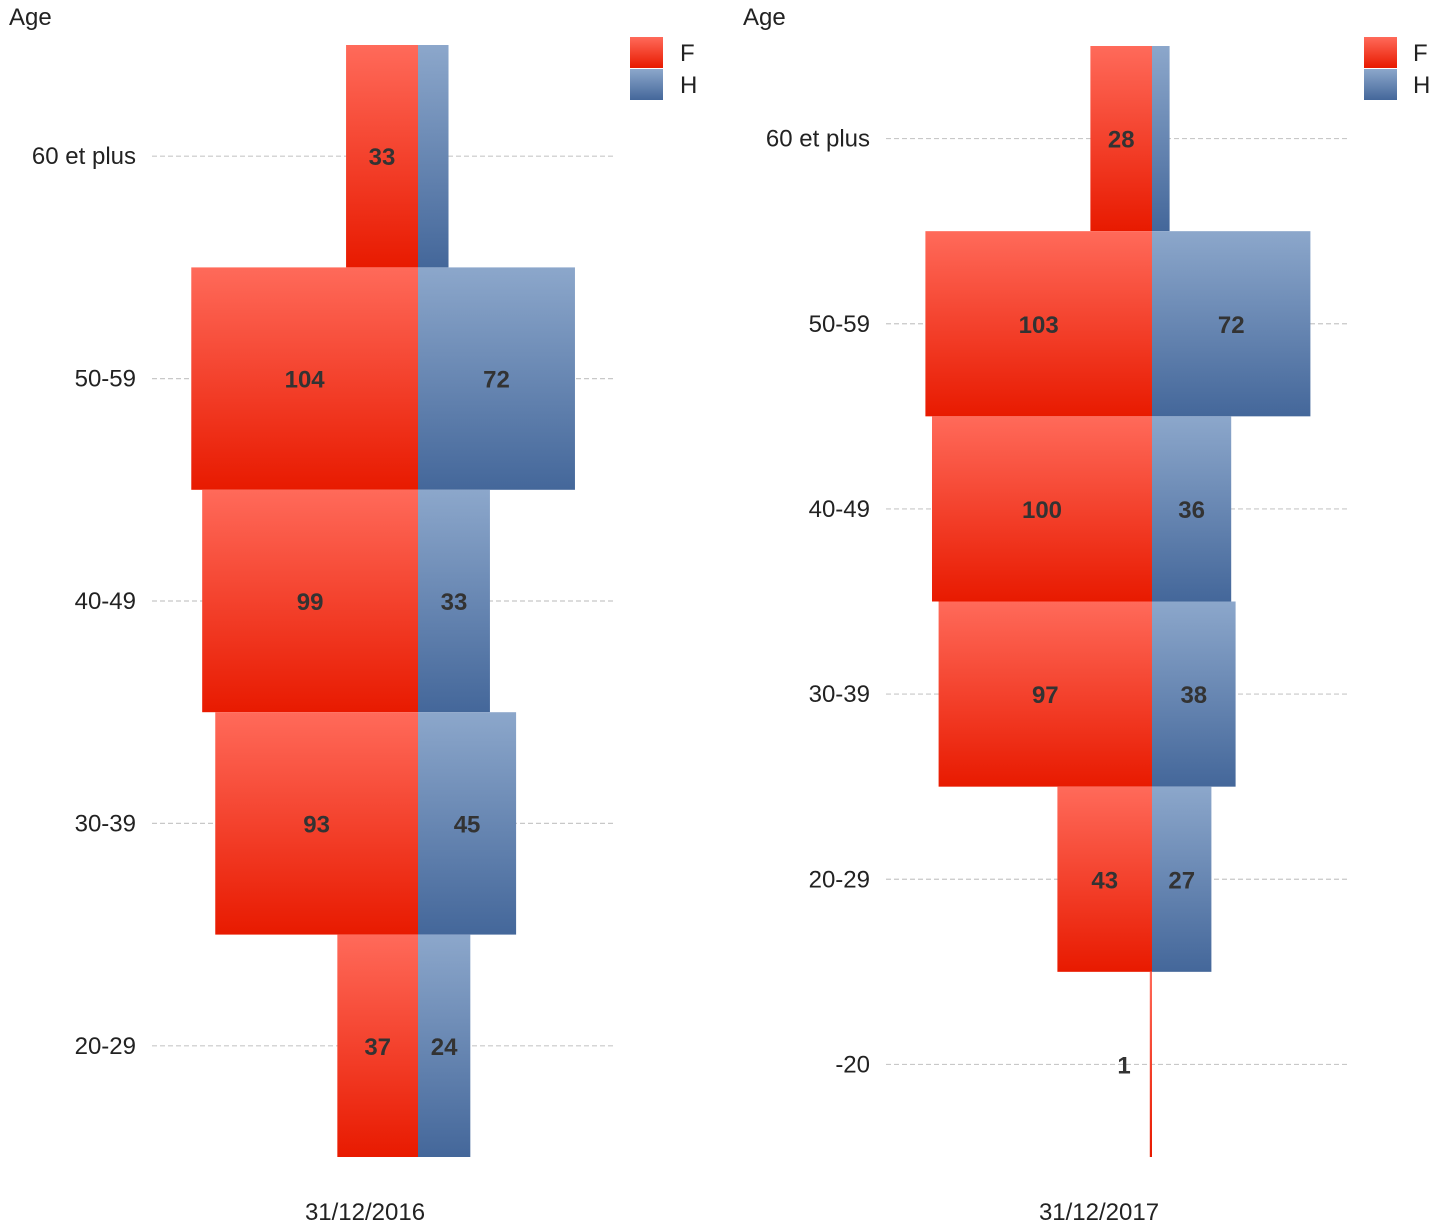  I want to click on value-label-F: 1, so click(1123, 1065).